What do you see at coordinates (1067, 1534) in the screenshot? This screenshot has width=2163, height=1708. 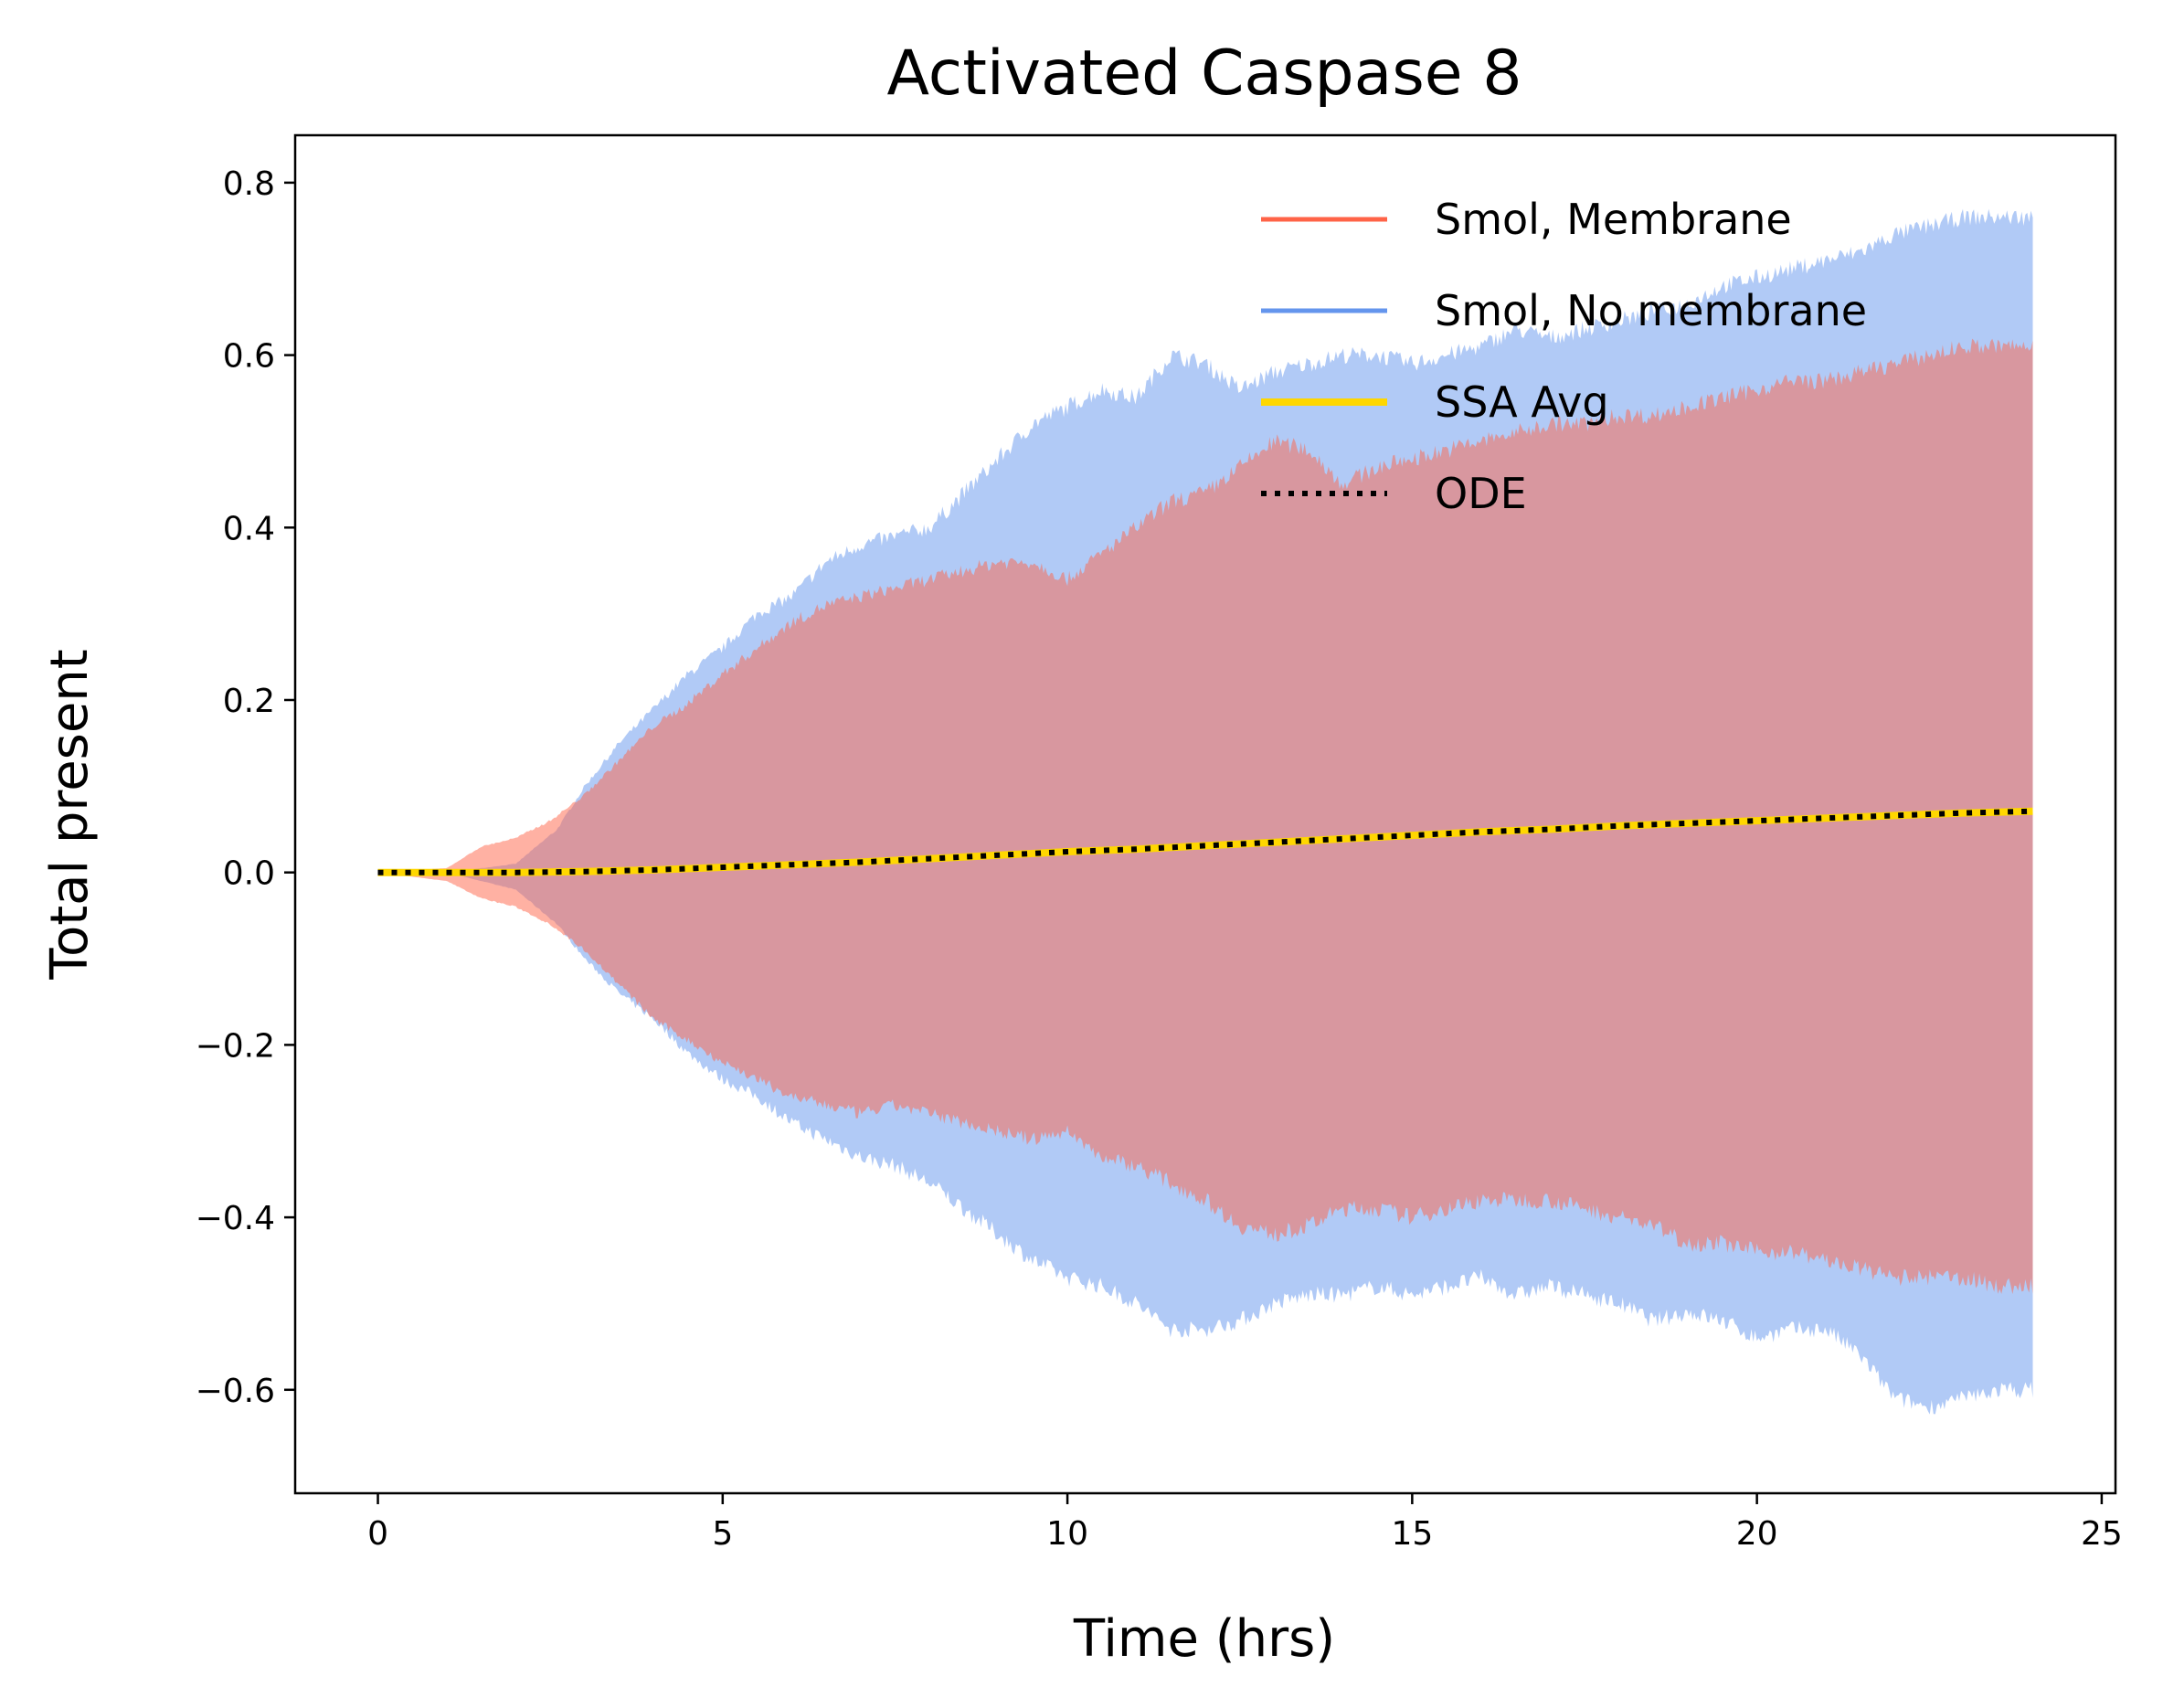 I see `x-tick-label: 10` at bounding box center [1067, 1534].